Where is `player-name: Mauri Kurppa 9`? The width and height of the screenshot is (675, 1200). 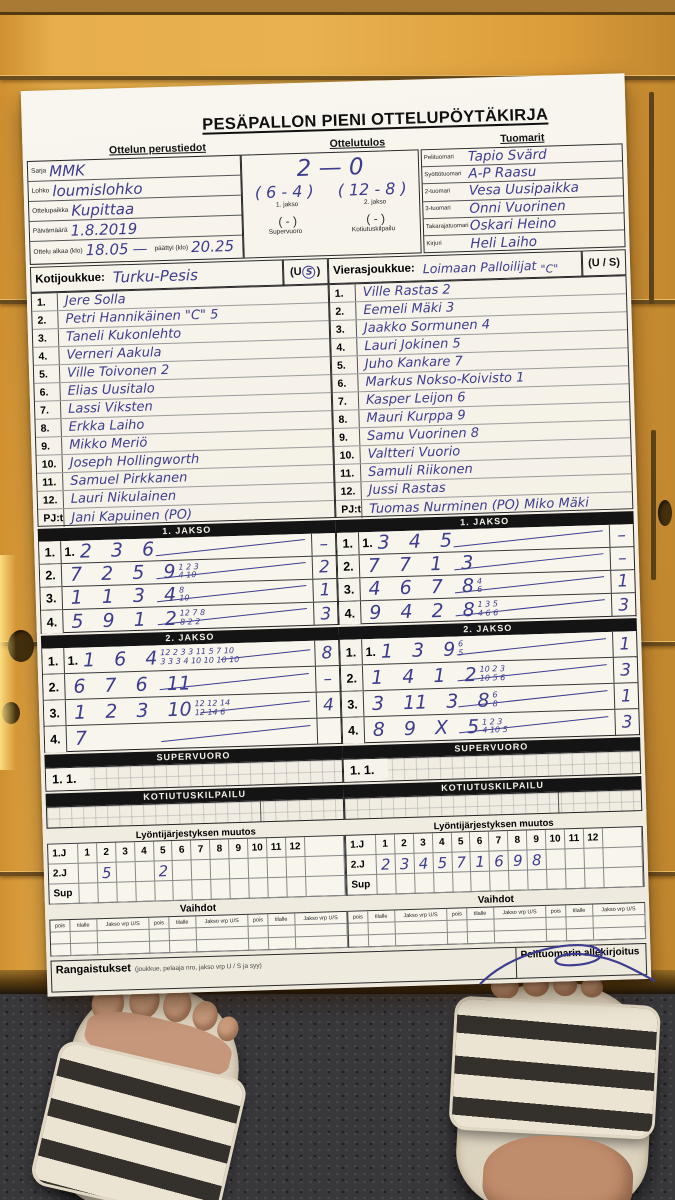
player-name: Mauri Kurppa 9 is located at coordinates (416, 417).